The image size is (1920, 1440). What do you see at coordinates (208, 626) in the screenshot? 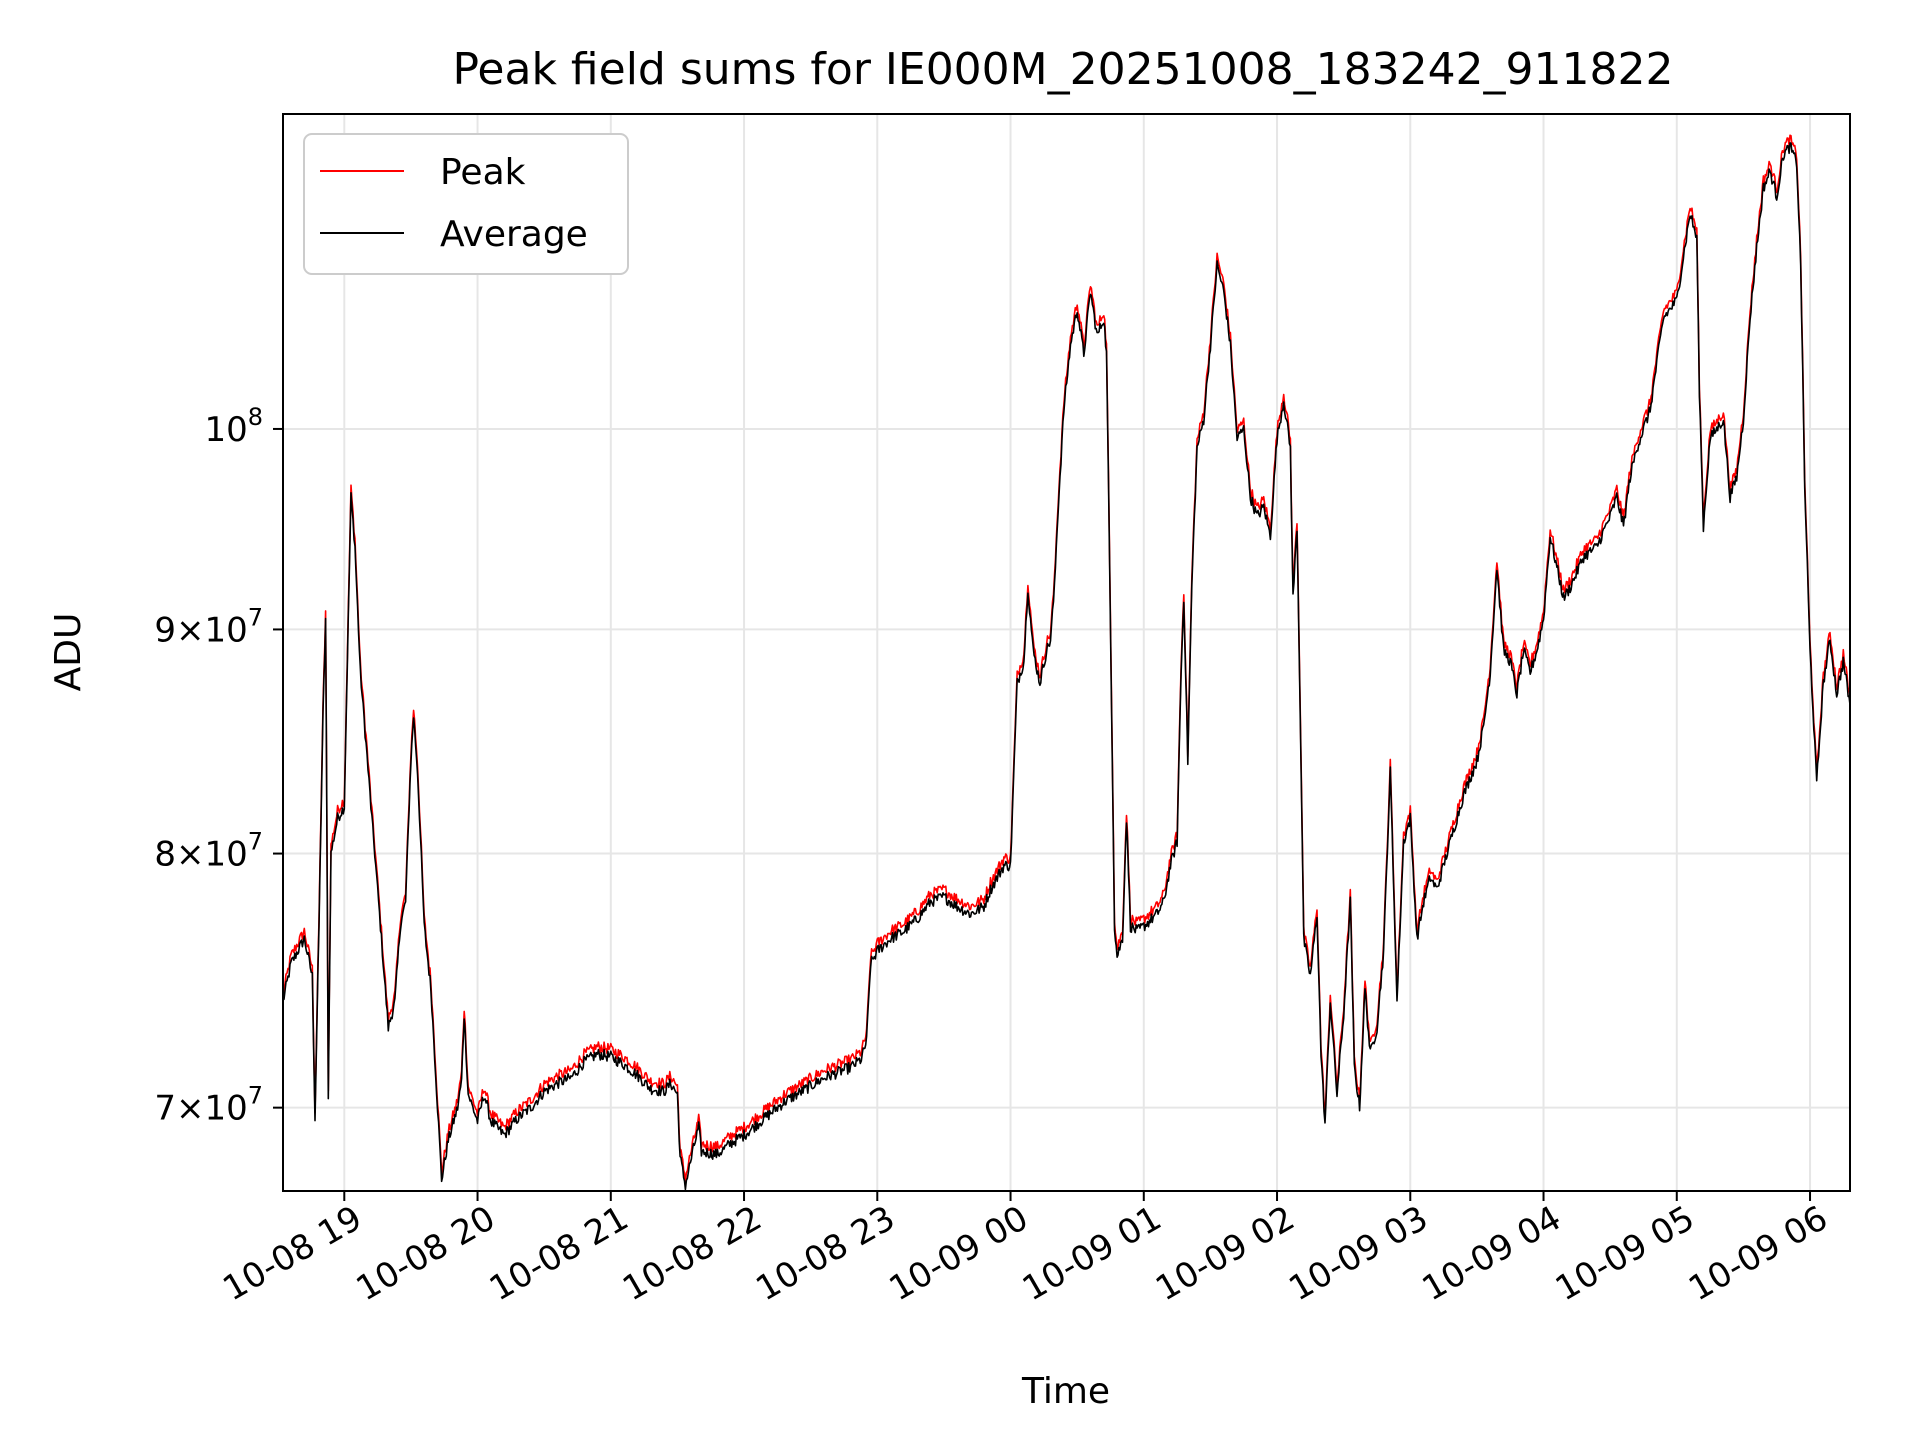
I see `y-tick-label: 9×107` at bounding box center [208, 626].